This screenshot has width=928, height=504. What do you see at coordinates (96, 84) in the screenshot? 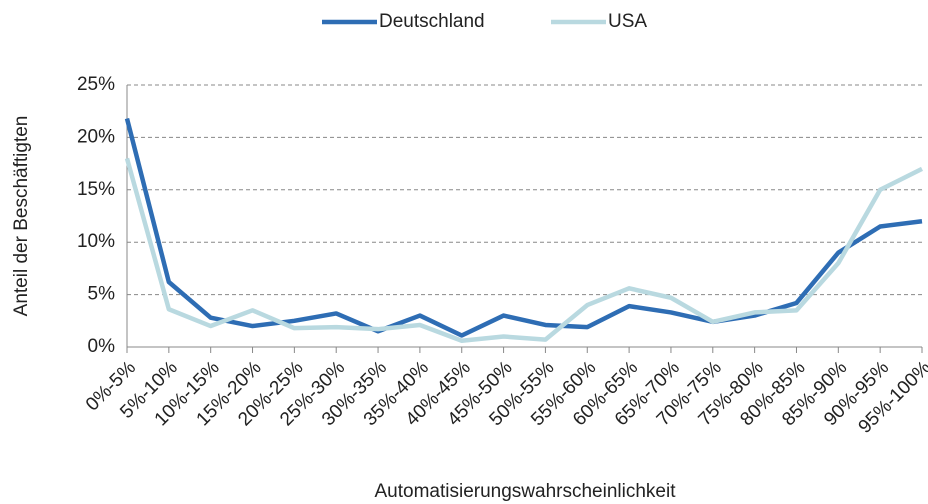
I see `y-tick-label: 25%` at bounding box center [96, 84].